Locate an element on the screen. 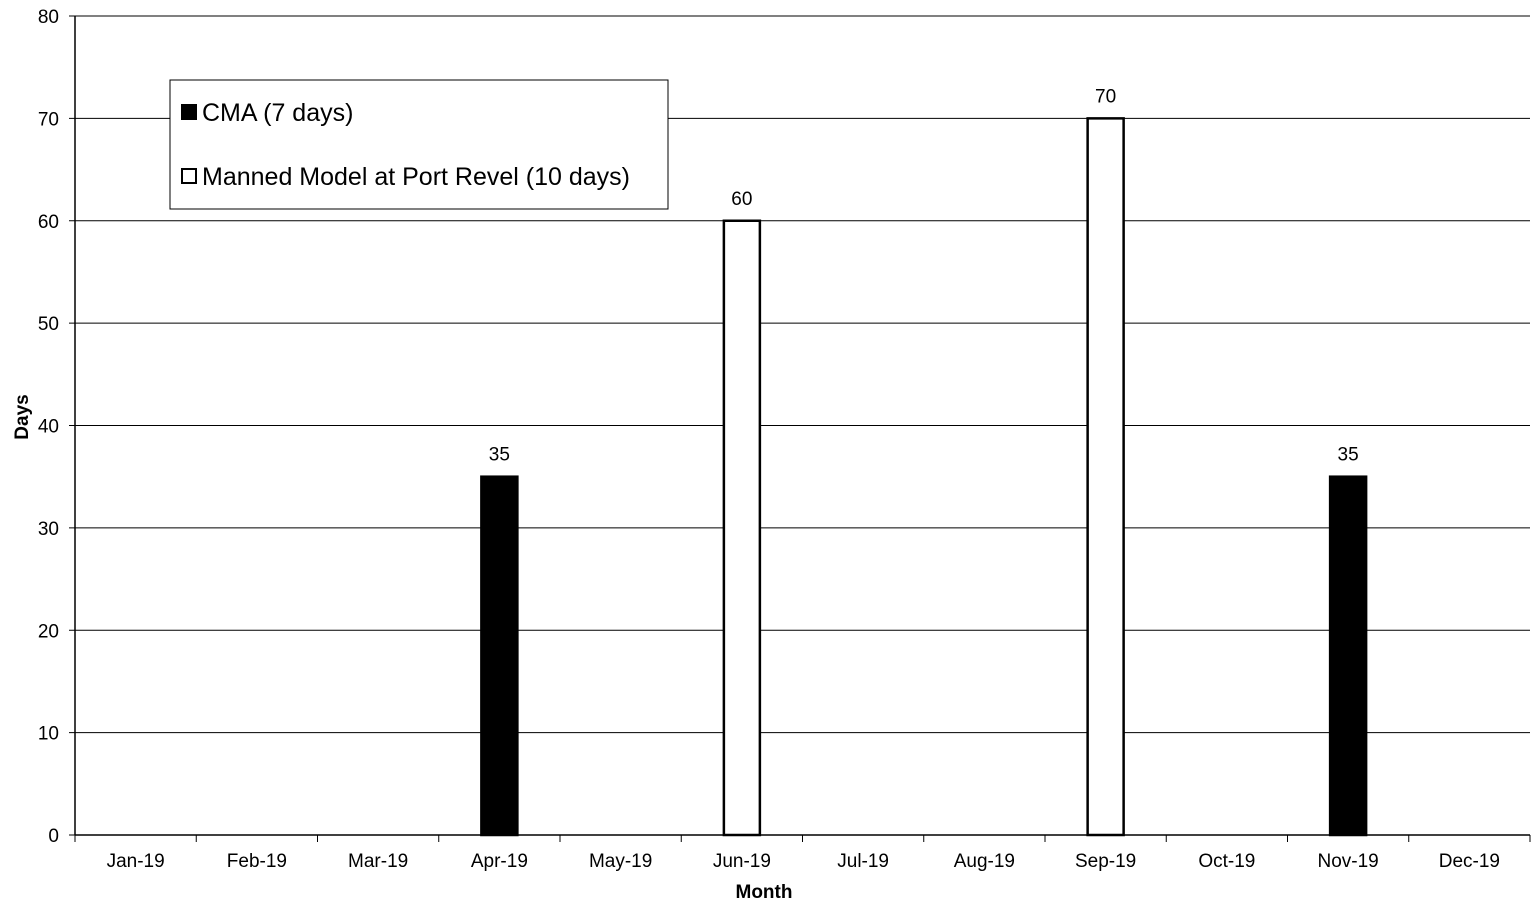 Image resolution: width=1532 pixels, height=905 pixels. x-tick-label: Apr-19 is located at coordinates (499, 861).